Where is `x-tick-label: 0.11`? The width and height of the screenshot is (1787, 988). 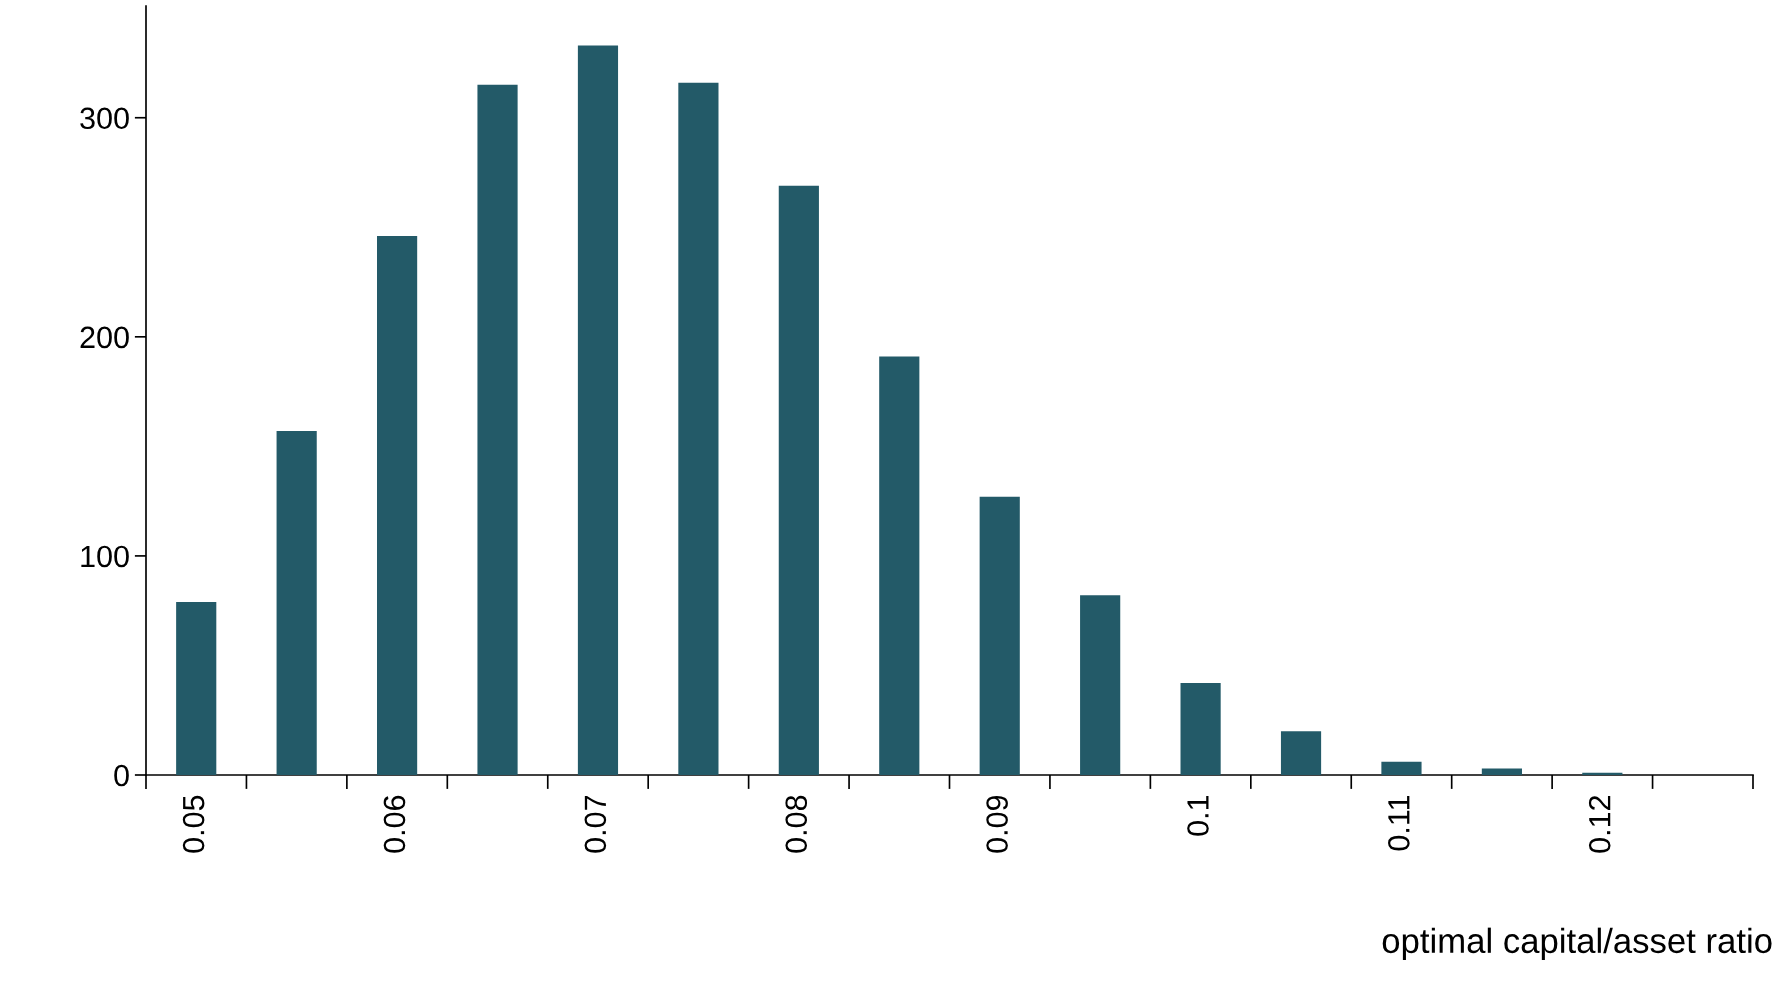 x-tick-label: 0.11 is located at coordinates (1399, 823).